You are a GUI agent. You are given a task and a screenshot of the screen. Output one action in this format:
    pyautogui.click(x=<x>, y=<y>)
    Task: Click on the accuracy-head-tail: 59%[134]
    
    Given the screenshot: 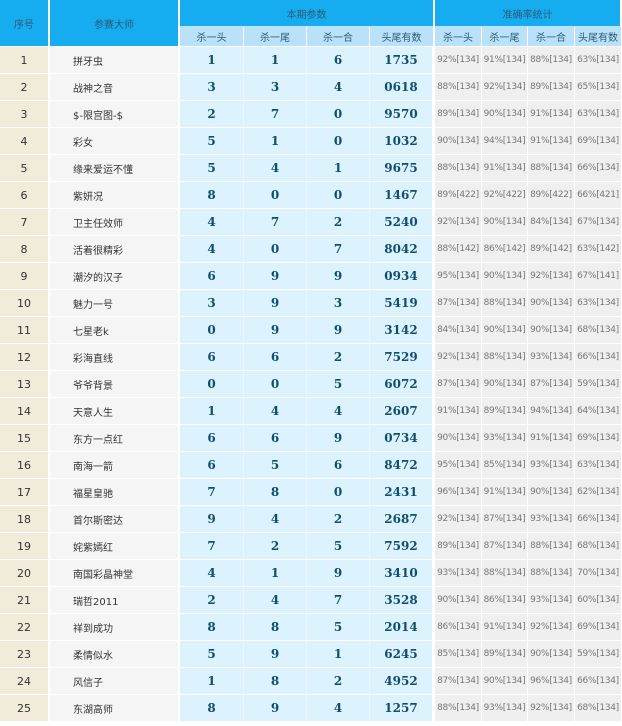 What is the action you would take?
    pyautogui.click(x=598, y=384)
    